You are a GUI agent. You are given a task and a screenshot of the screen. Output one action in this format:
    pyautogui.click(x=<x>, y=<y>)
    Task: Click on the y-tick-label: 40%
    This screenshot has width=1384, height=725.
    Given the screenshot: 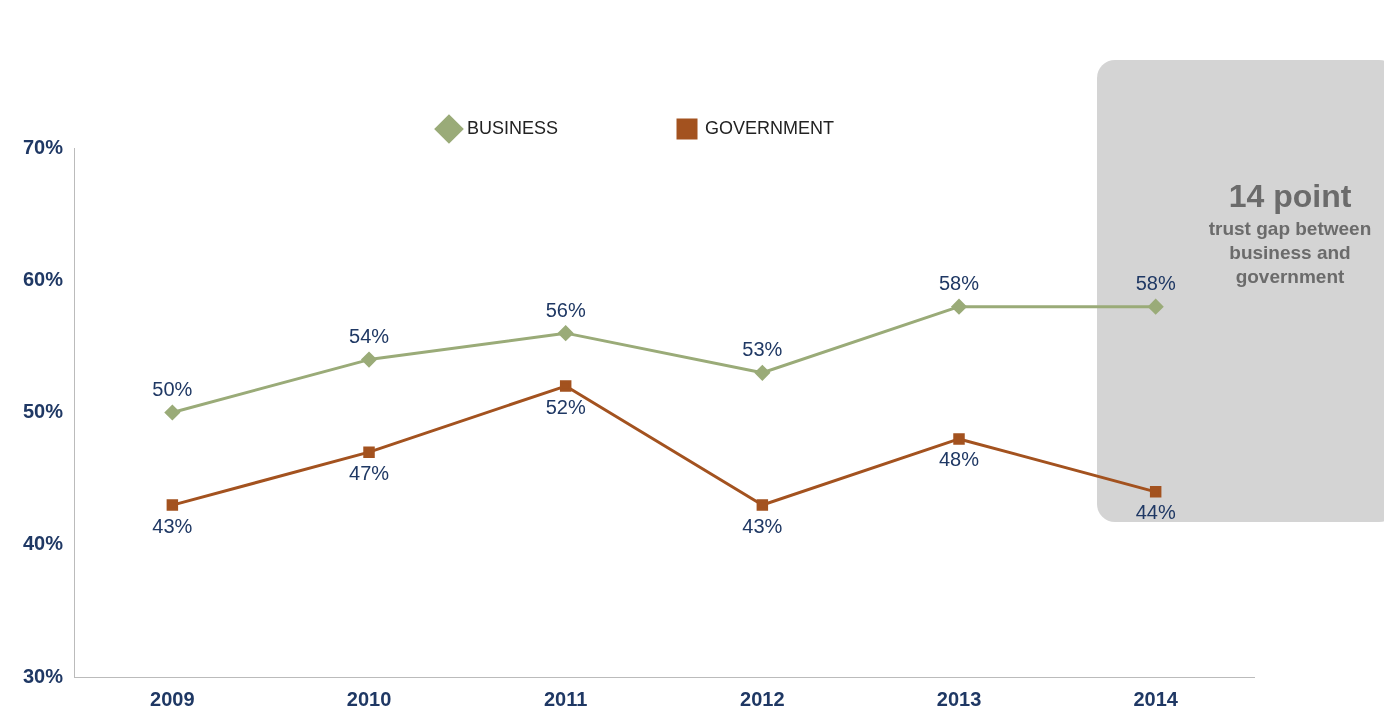 What is the action you would take?
    pyautogui.click(x=43, y=543)
    